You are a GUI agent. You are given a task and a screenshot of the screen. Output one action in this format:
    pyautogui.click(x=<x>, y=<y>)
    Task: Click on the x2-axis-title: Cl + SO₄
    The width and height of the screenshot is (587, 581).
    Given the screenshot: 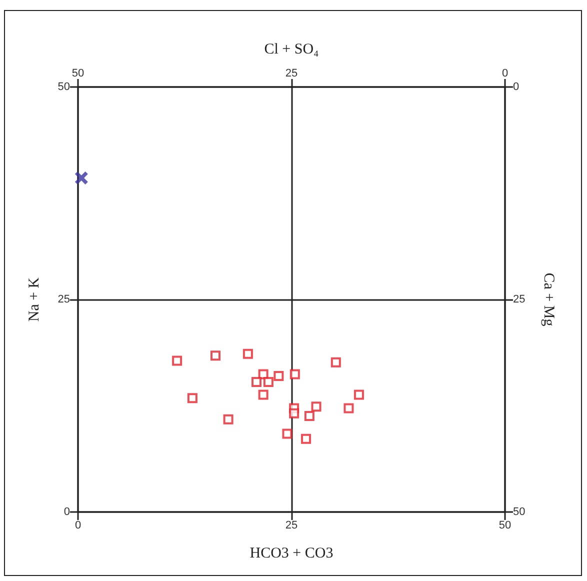 What is the action you would take?
    pyautogui.click(x=291, y=50)
    